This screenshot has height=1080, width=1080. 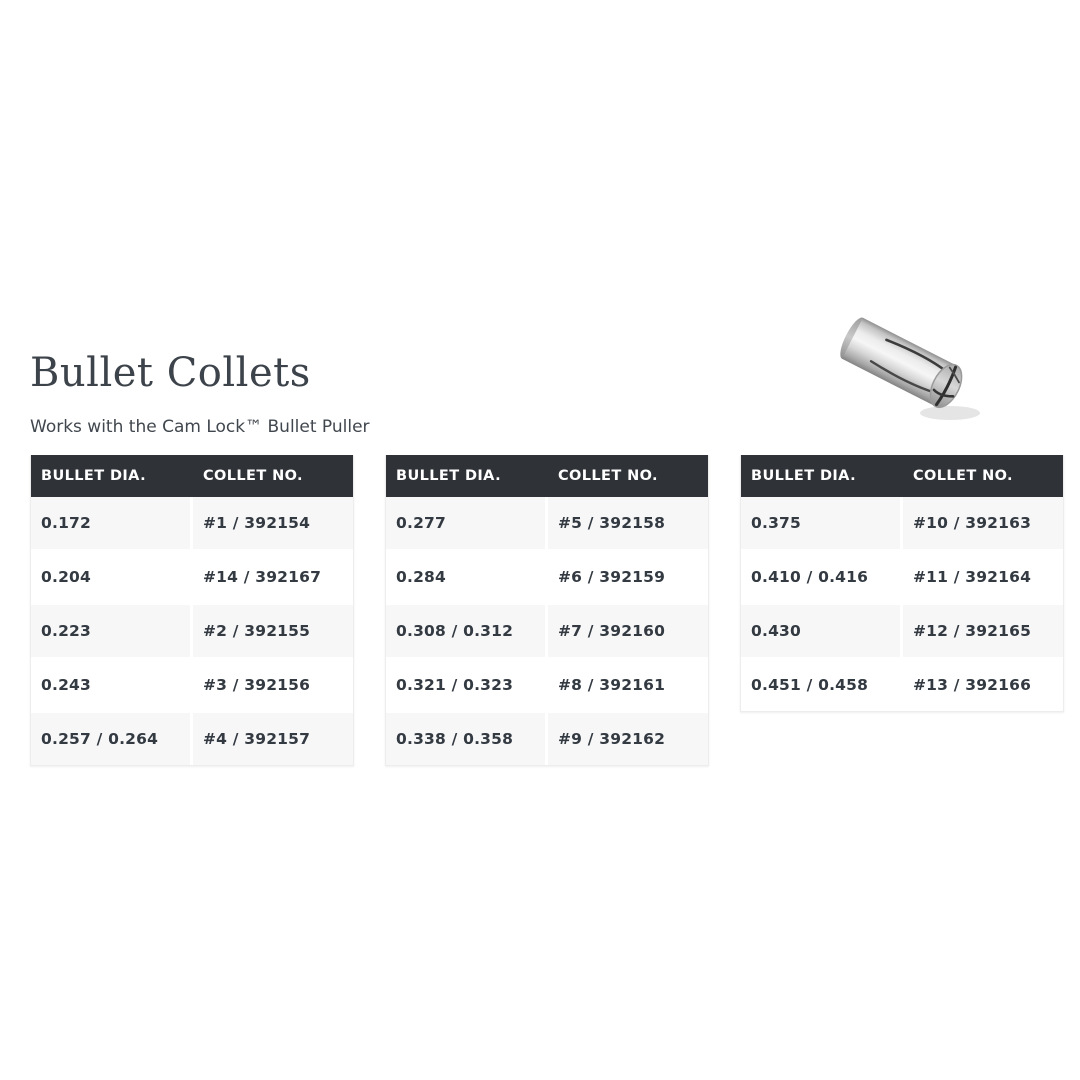 What do you see at coordinates (983, 524) in the screenshot?
I see `collet-no-cell: #10 / 392163` at bounding box center [983, 524].